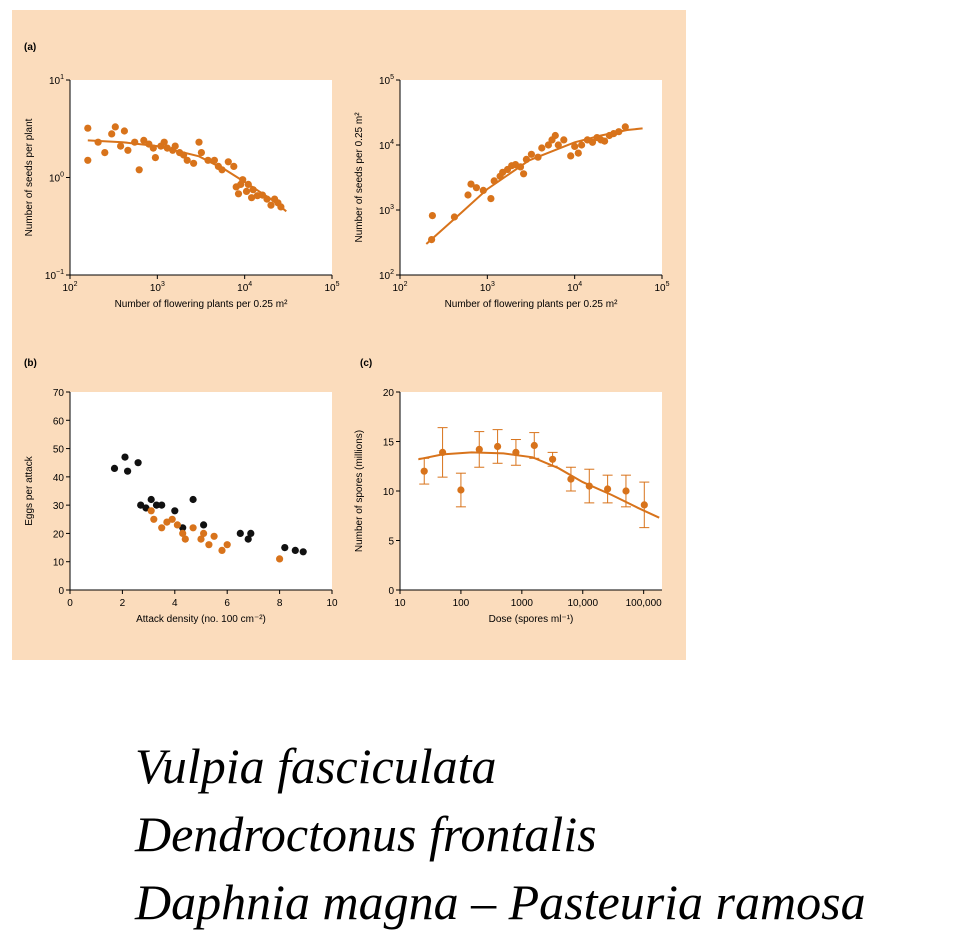  Describe the element at coordinates (244, 287) in the screenshot. I see `x-tick-label: 10⁴` at that location.